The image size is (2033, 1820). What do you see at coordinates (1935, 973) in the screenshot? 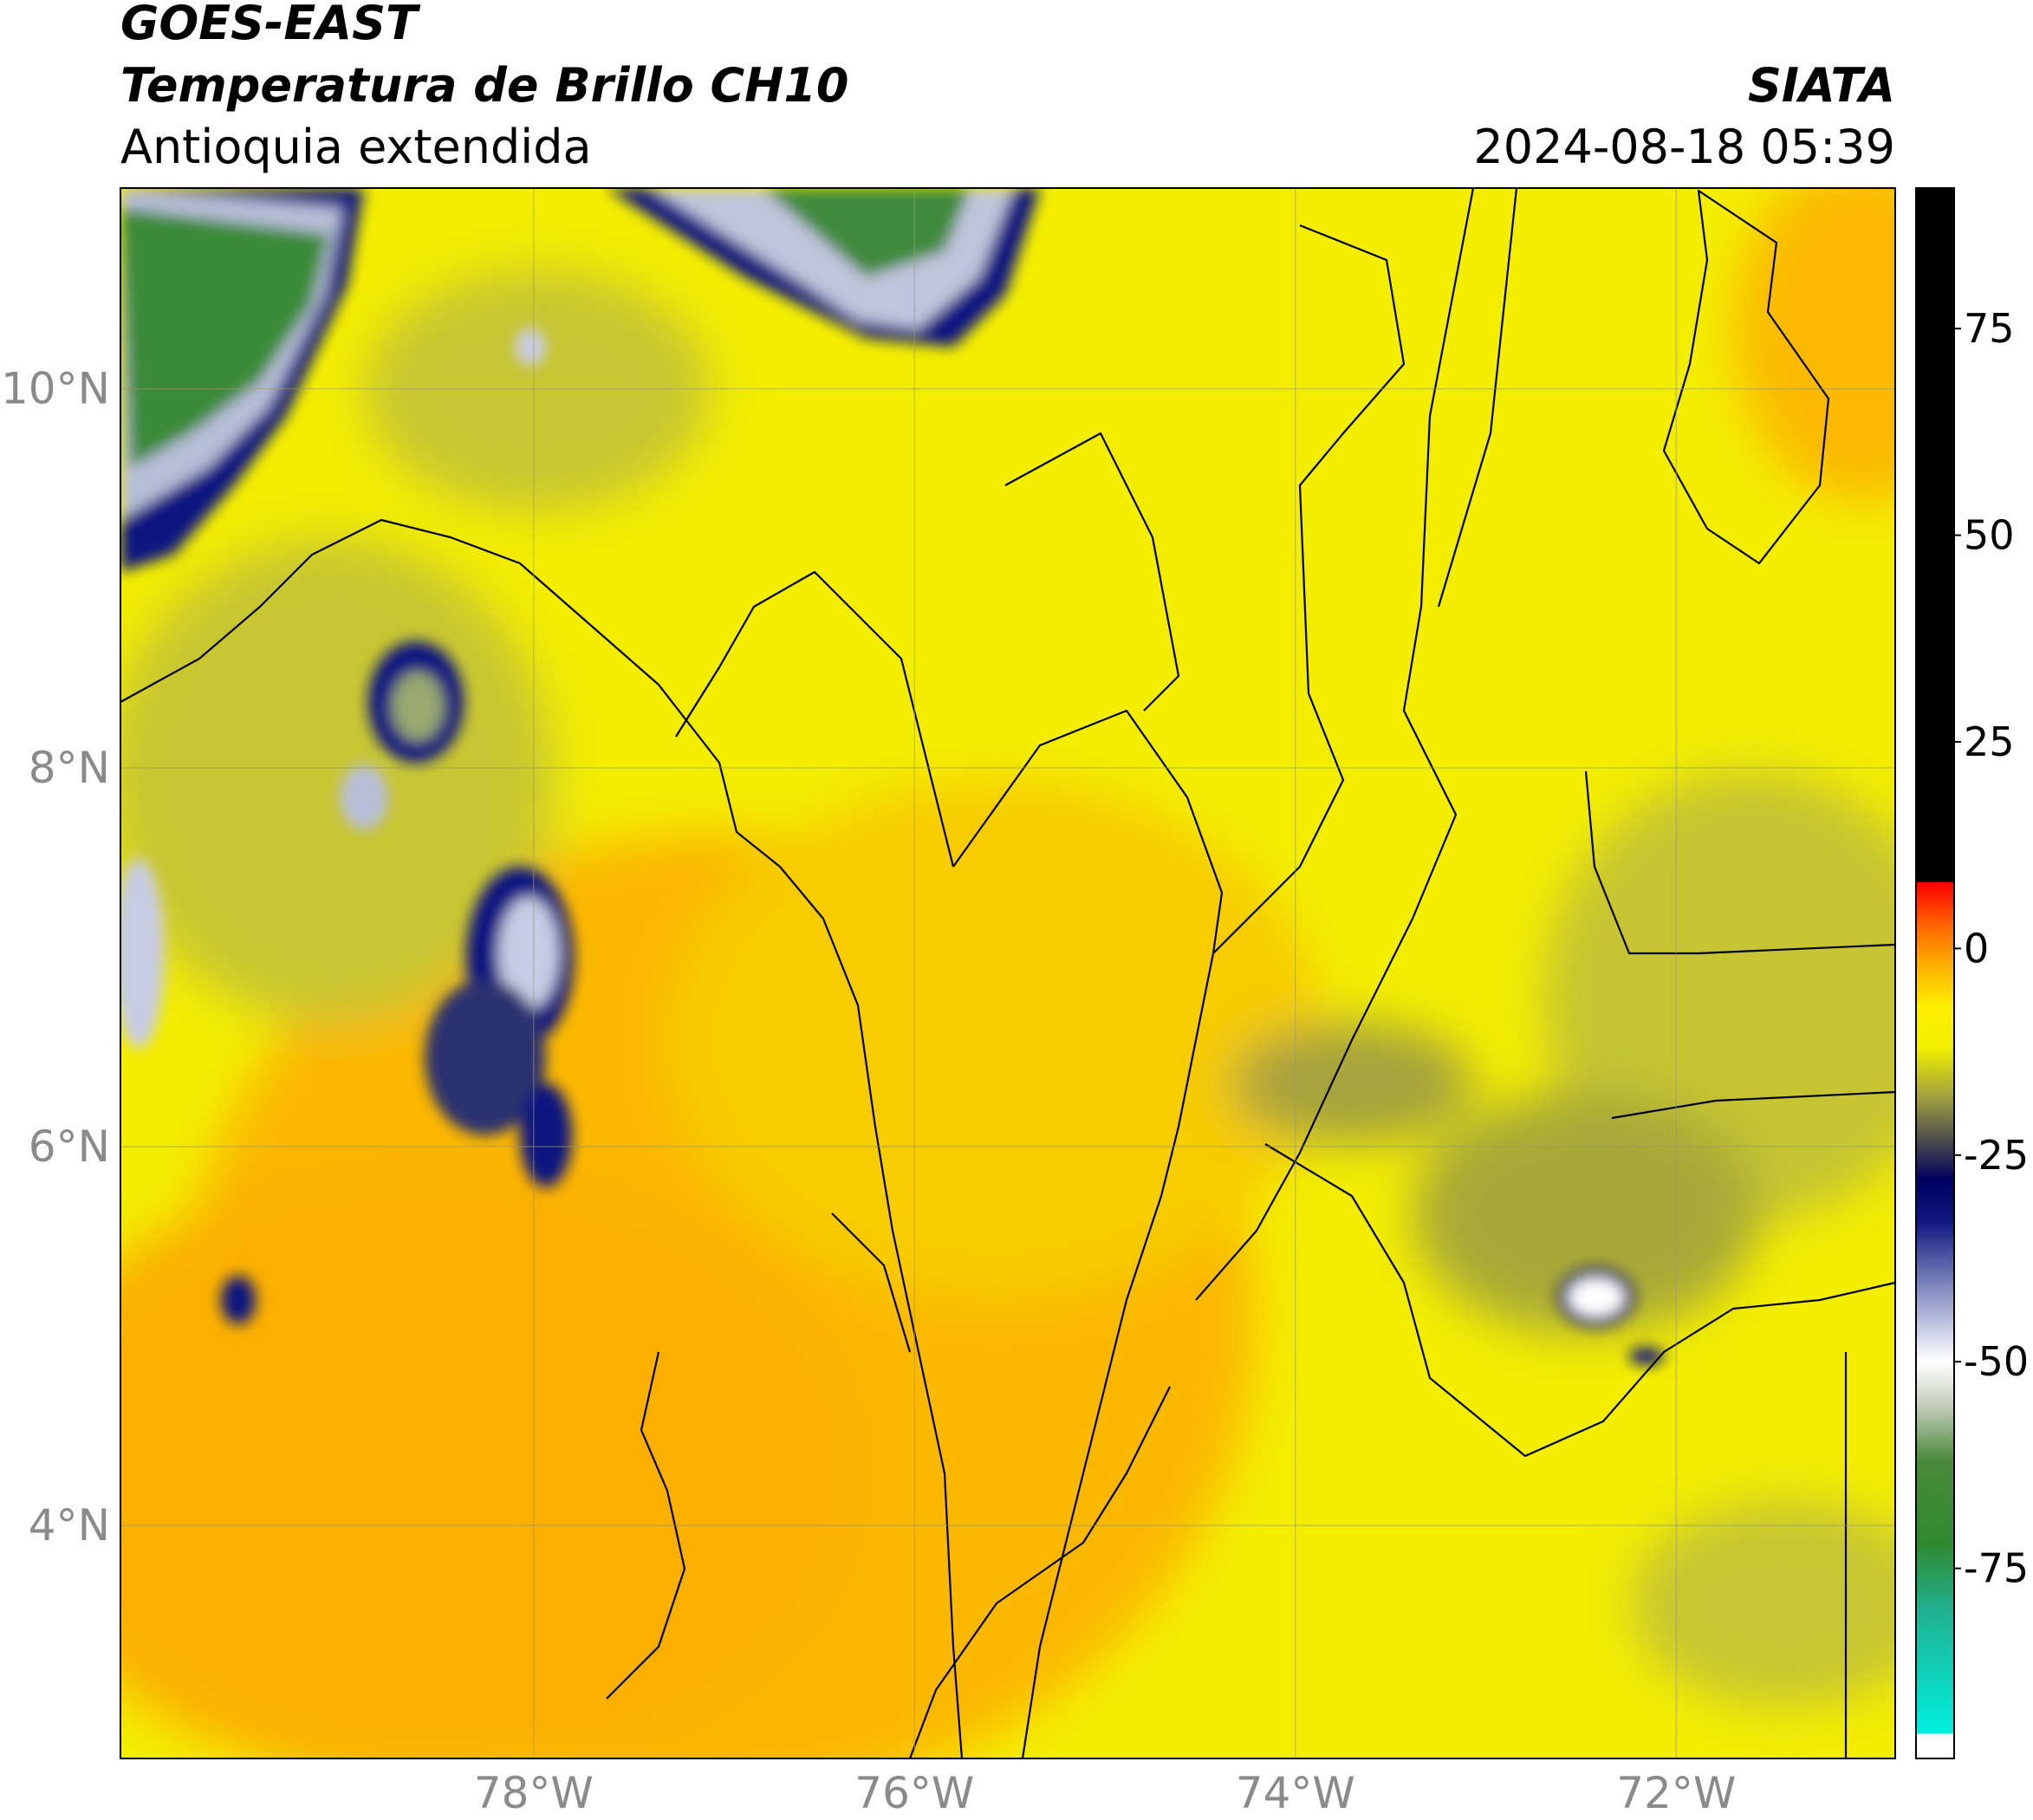
I see `colorbar` at bounding box center [1935, 973].